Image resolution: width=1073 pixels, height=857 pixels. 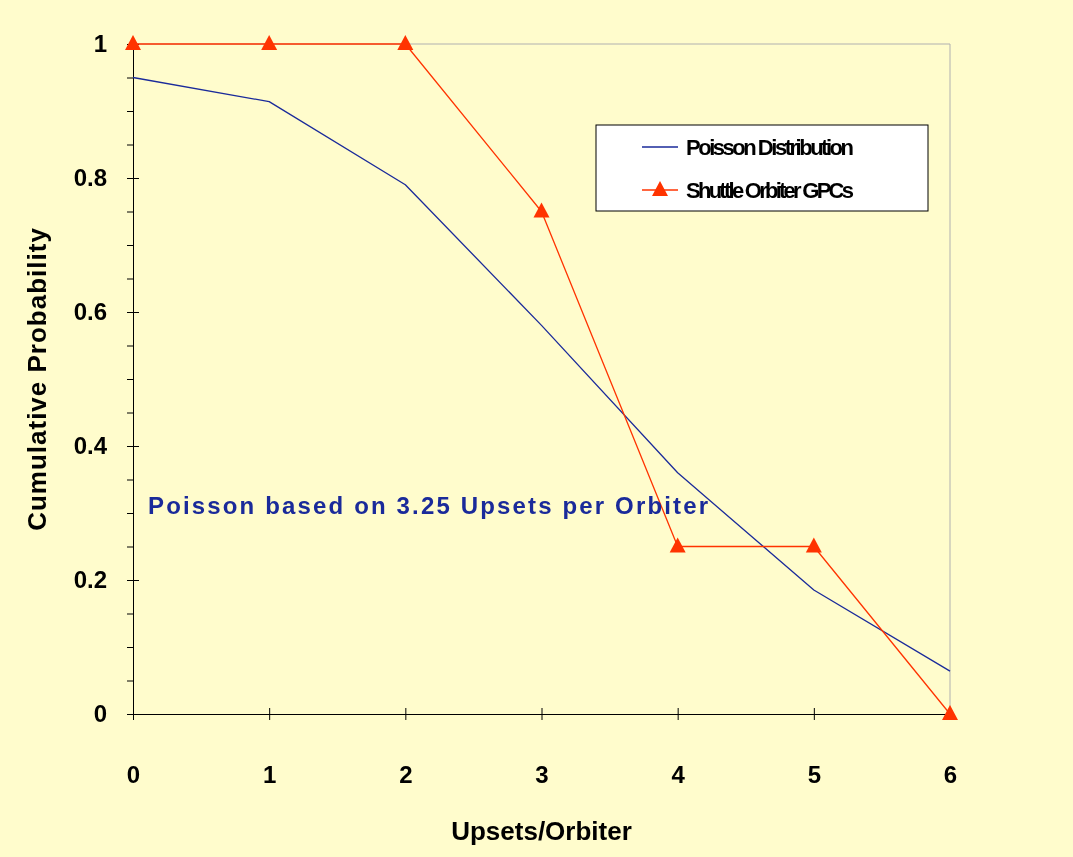 What do you see at coordinates (37, 379) in the screenshot?
I see `y-axis-title: Cumulative Probability` at bounding box center [37, 379].